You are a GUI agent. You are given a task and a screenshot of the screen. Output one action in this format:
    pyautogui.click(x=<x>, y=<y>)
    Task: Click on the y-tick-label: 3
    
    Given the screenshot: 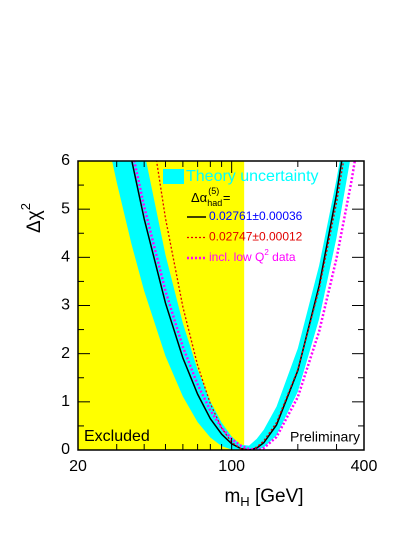 What is the action you would take?
    pyautogui.click(x=65, y=305)
    